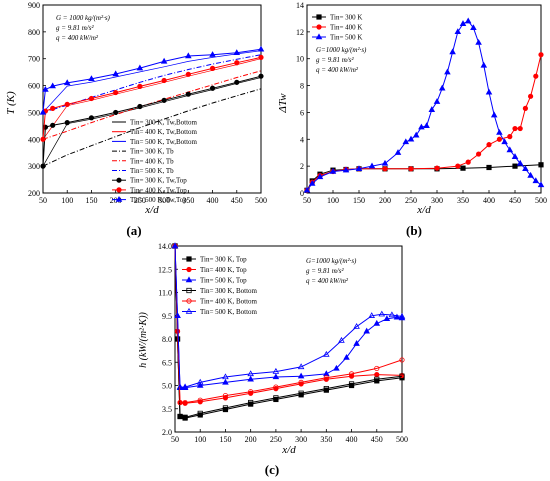 The width and height of the screenshot is (550, 481). Describe the element at coordinates (359, 200) in the screenshot. I see `x-tick-label: 150` at that location.